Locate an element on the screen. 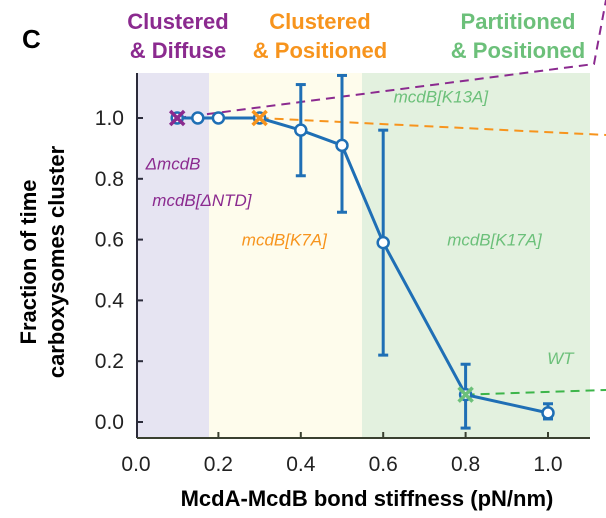 The width and height of the screenshot is (606, 518). y-tick-label: 0.2 is located at coordinates (109, 361).